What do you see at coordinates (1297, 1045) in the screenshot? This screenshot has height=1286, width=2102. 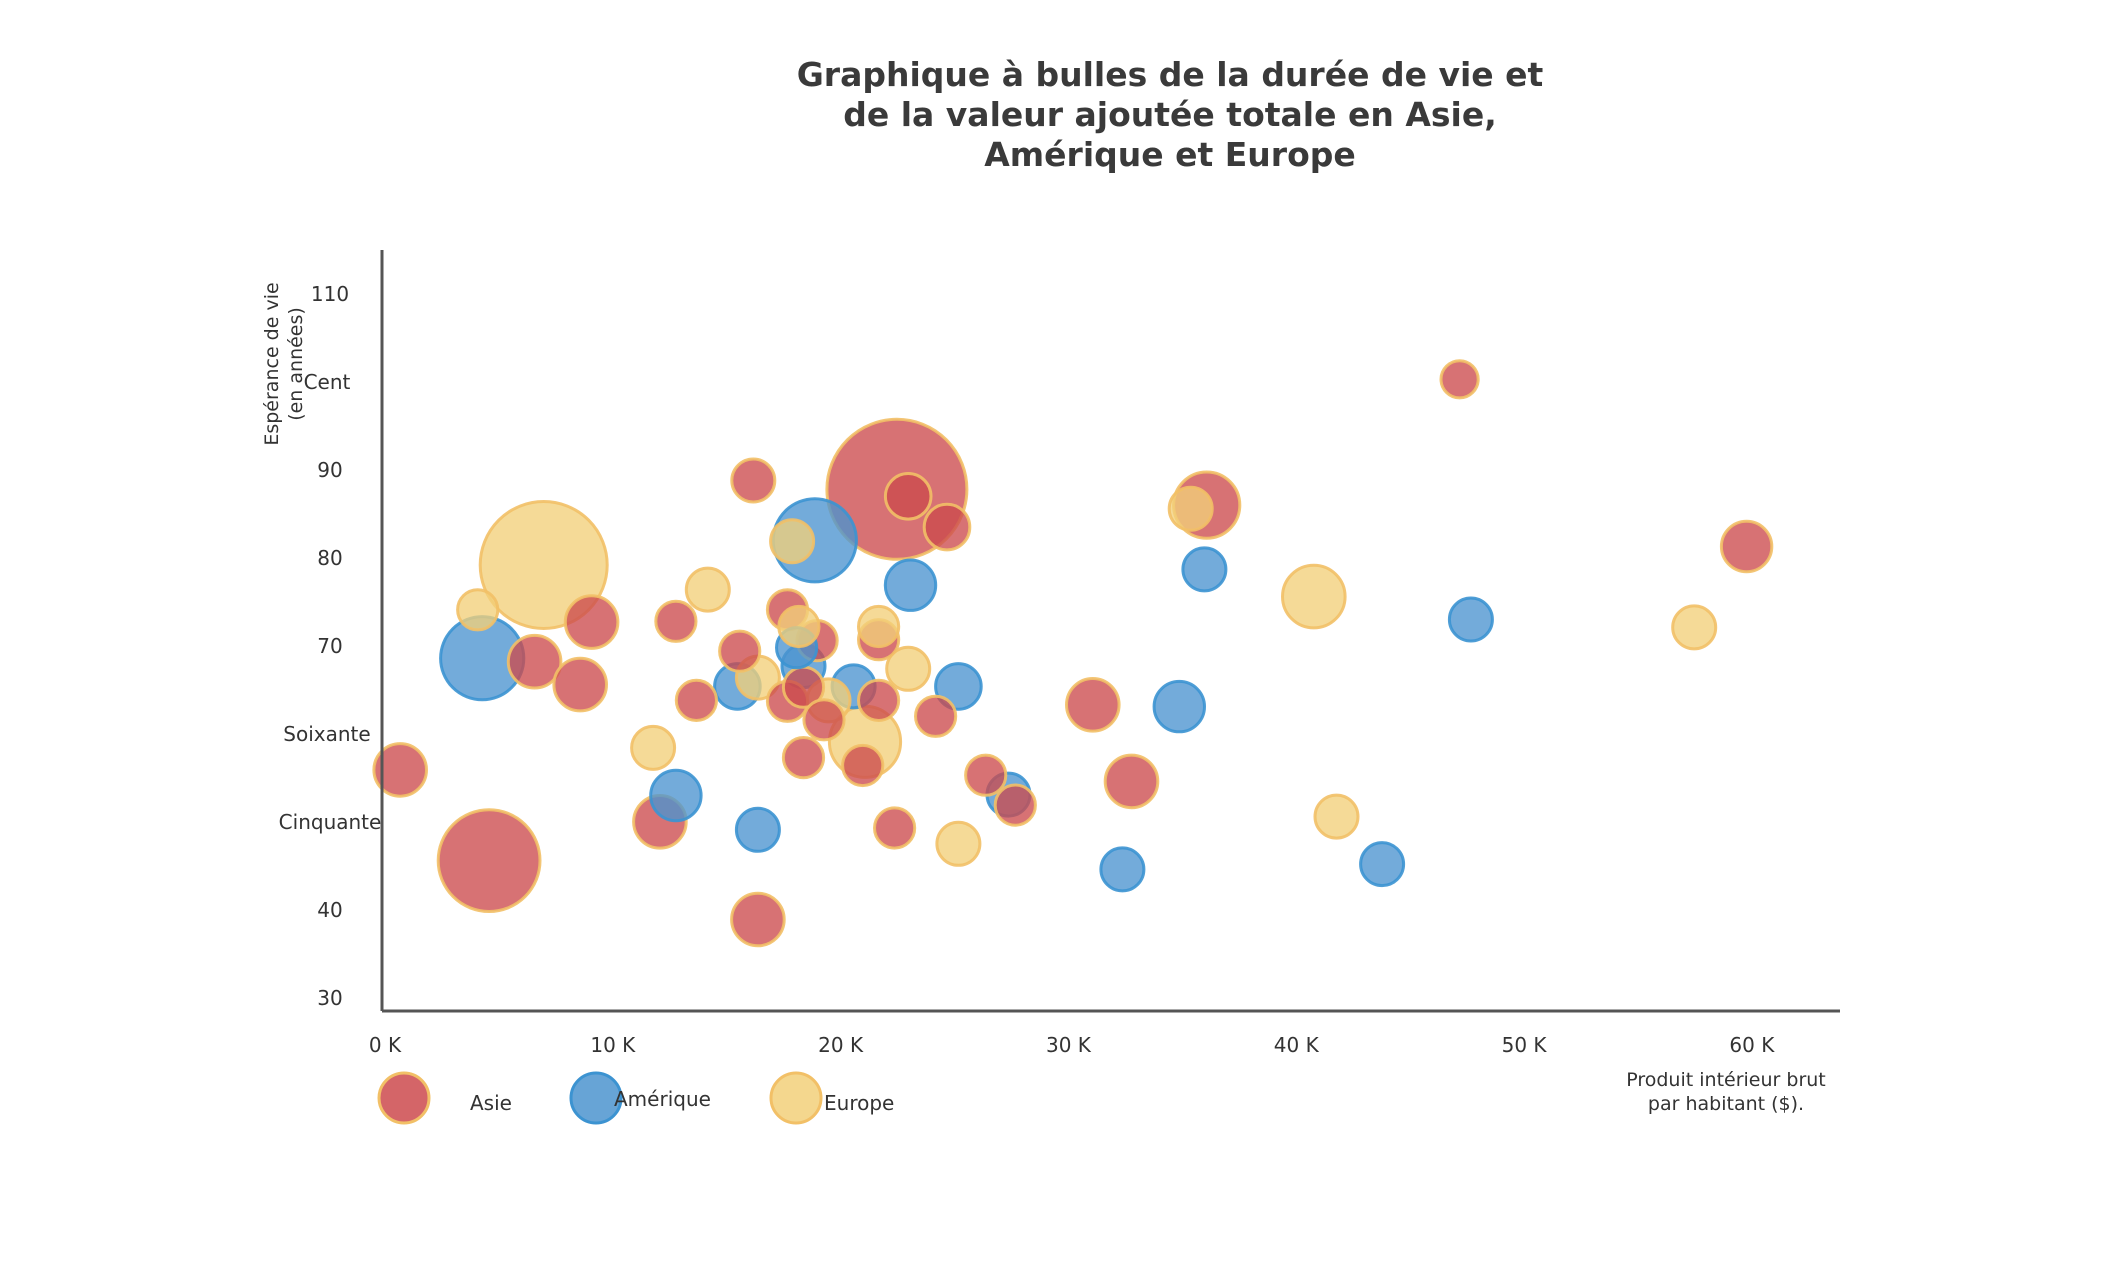 I see `x-tick-label: 40 K` at bounding box center [1297, 1045].